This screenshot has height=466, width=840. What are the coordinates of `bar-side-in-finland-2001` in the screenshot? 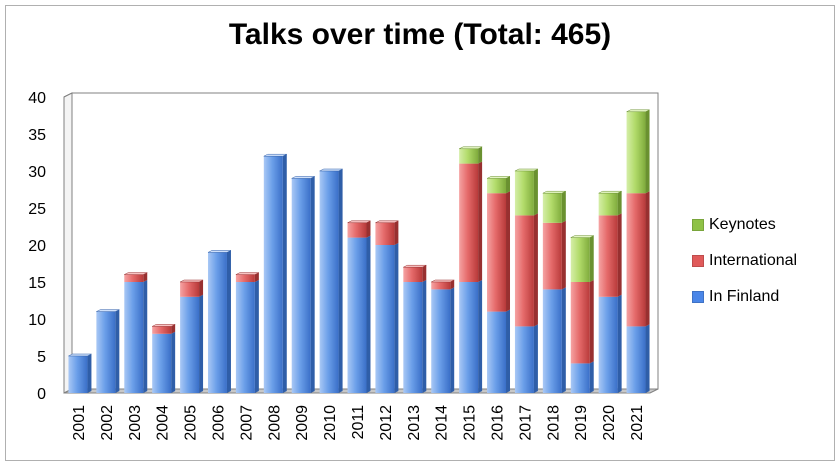 It's located at (89, 373).